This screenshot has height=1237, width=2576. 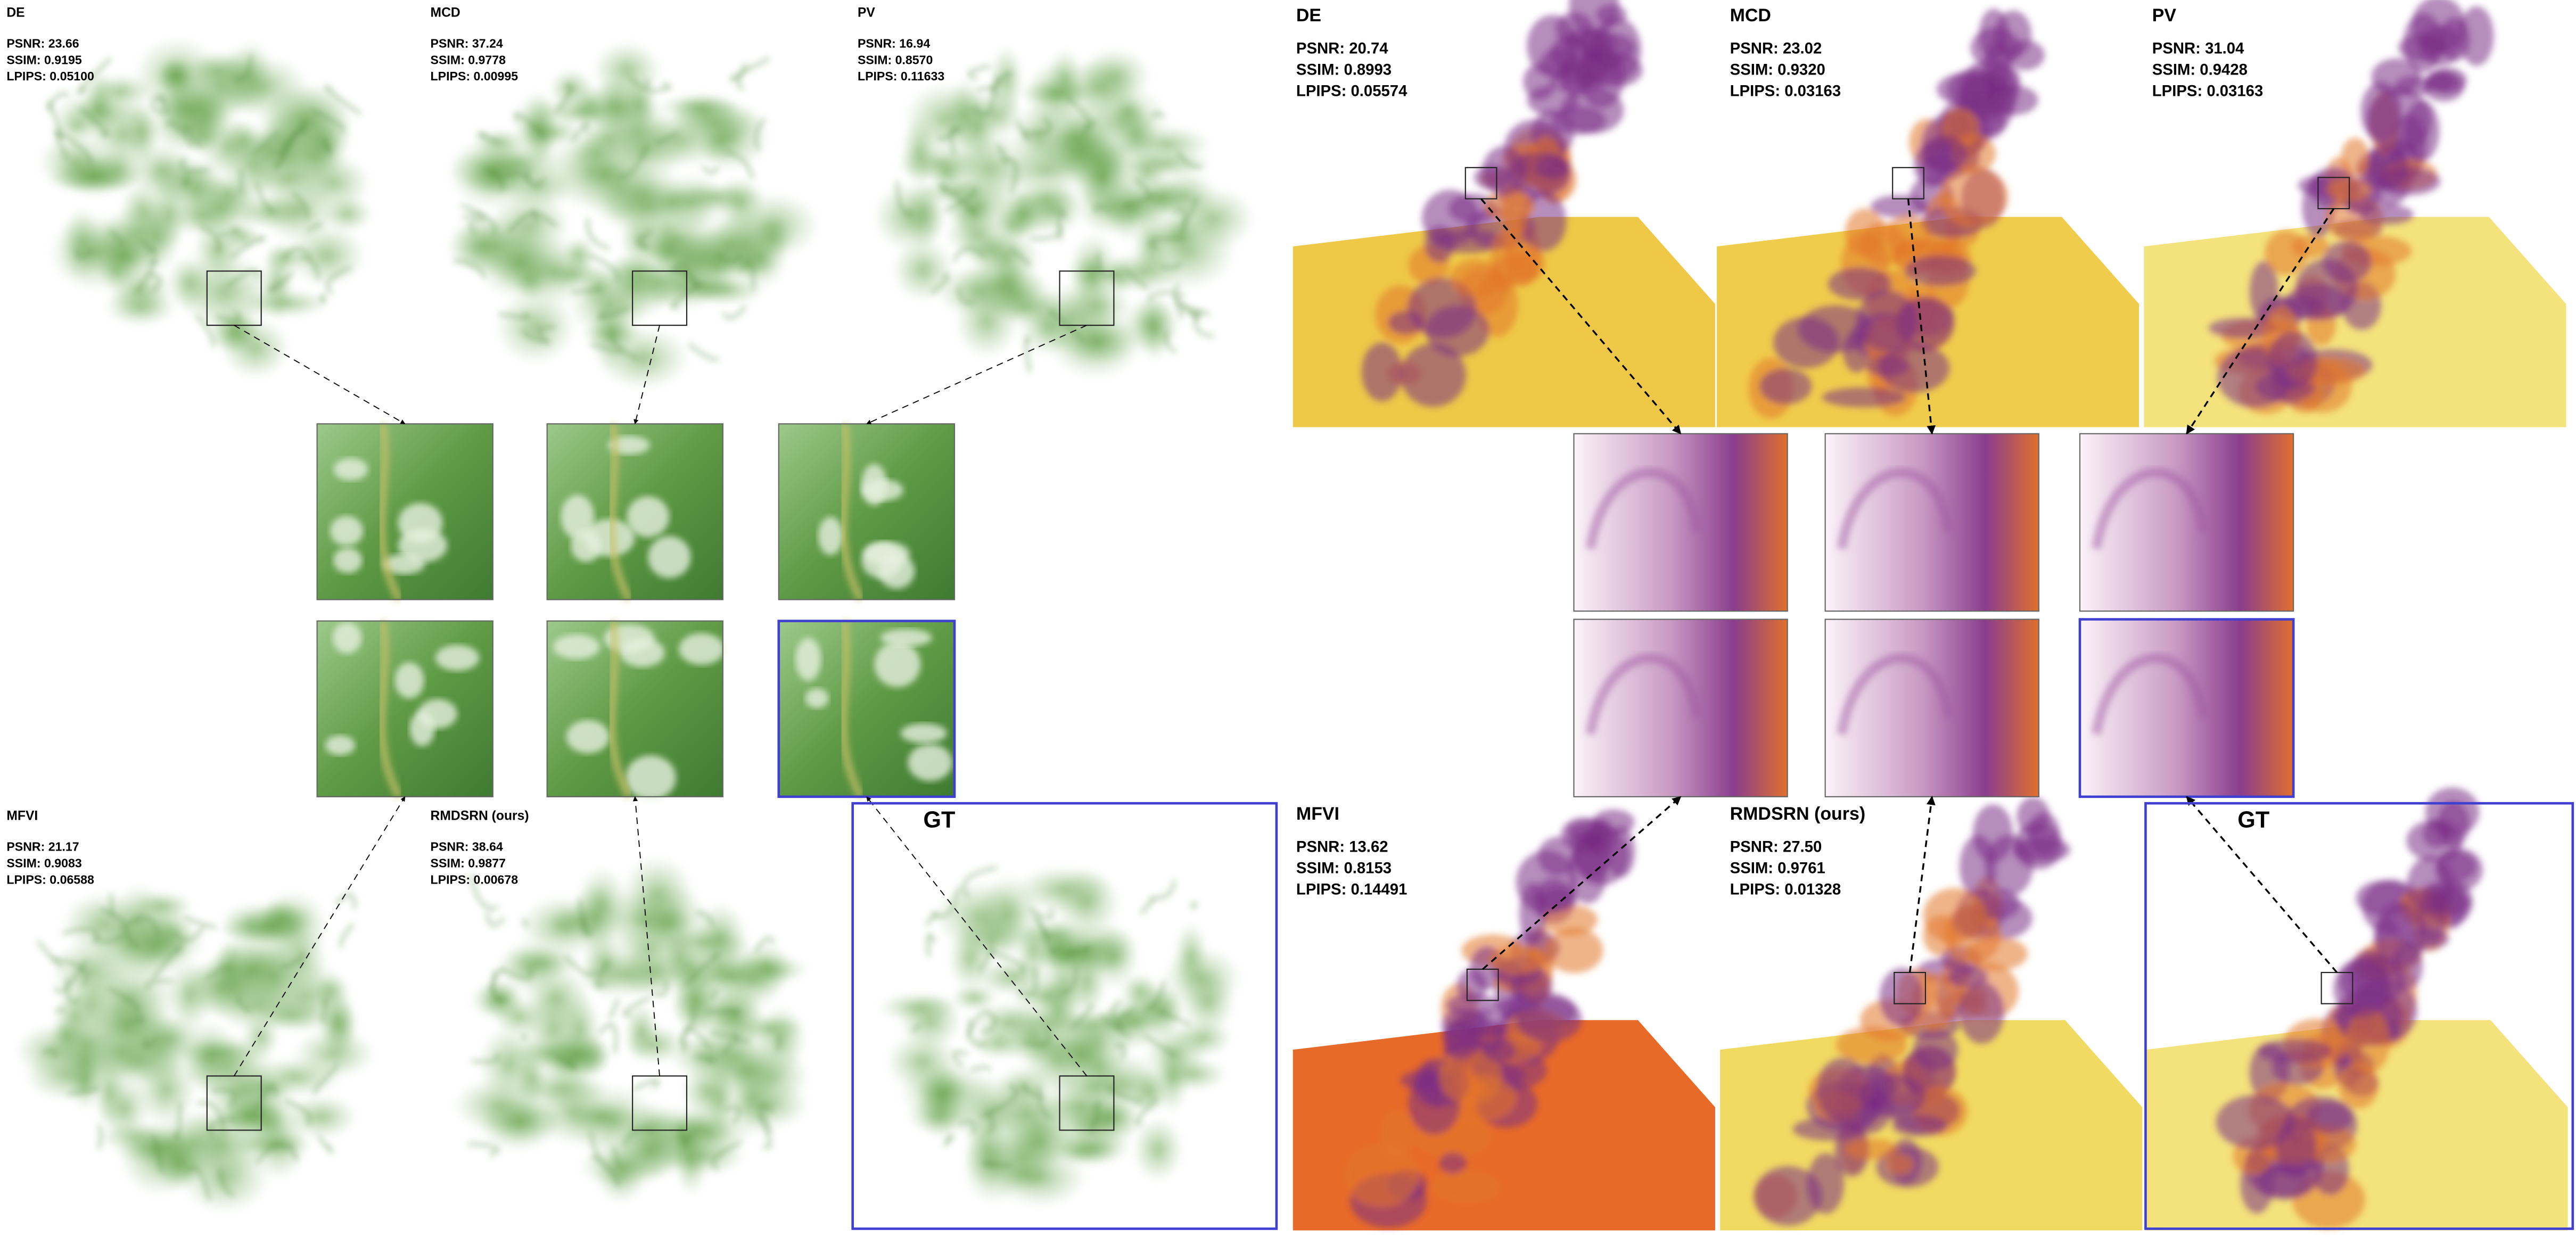 What do you see at coordinates (467, 44) in the screenshot?
I see `metric: PSNR: 37.24` at bounding box center [467, 44].